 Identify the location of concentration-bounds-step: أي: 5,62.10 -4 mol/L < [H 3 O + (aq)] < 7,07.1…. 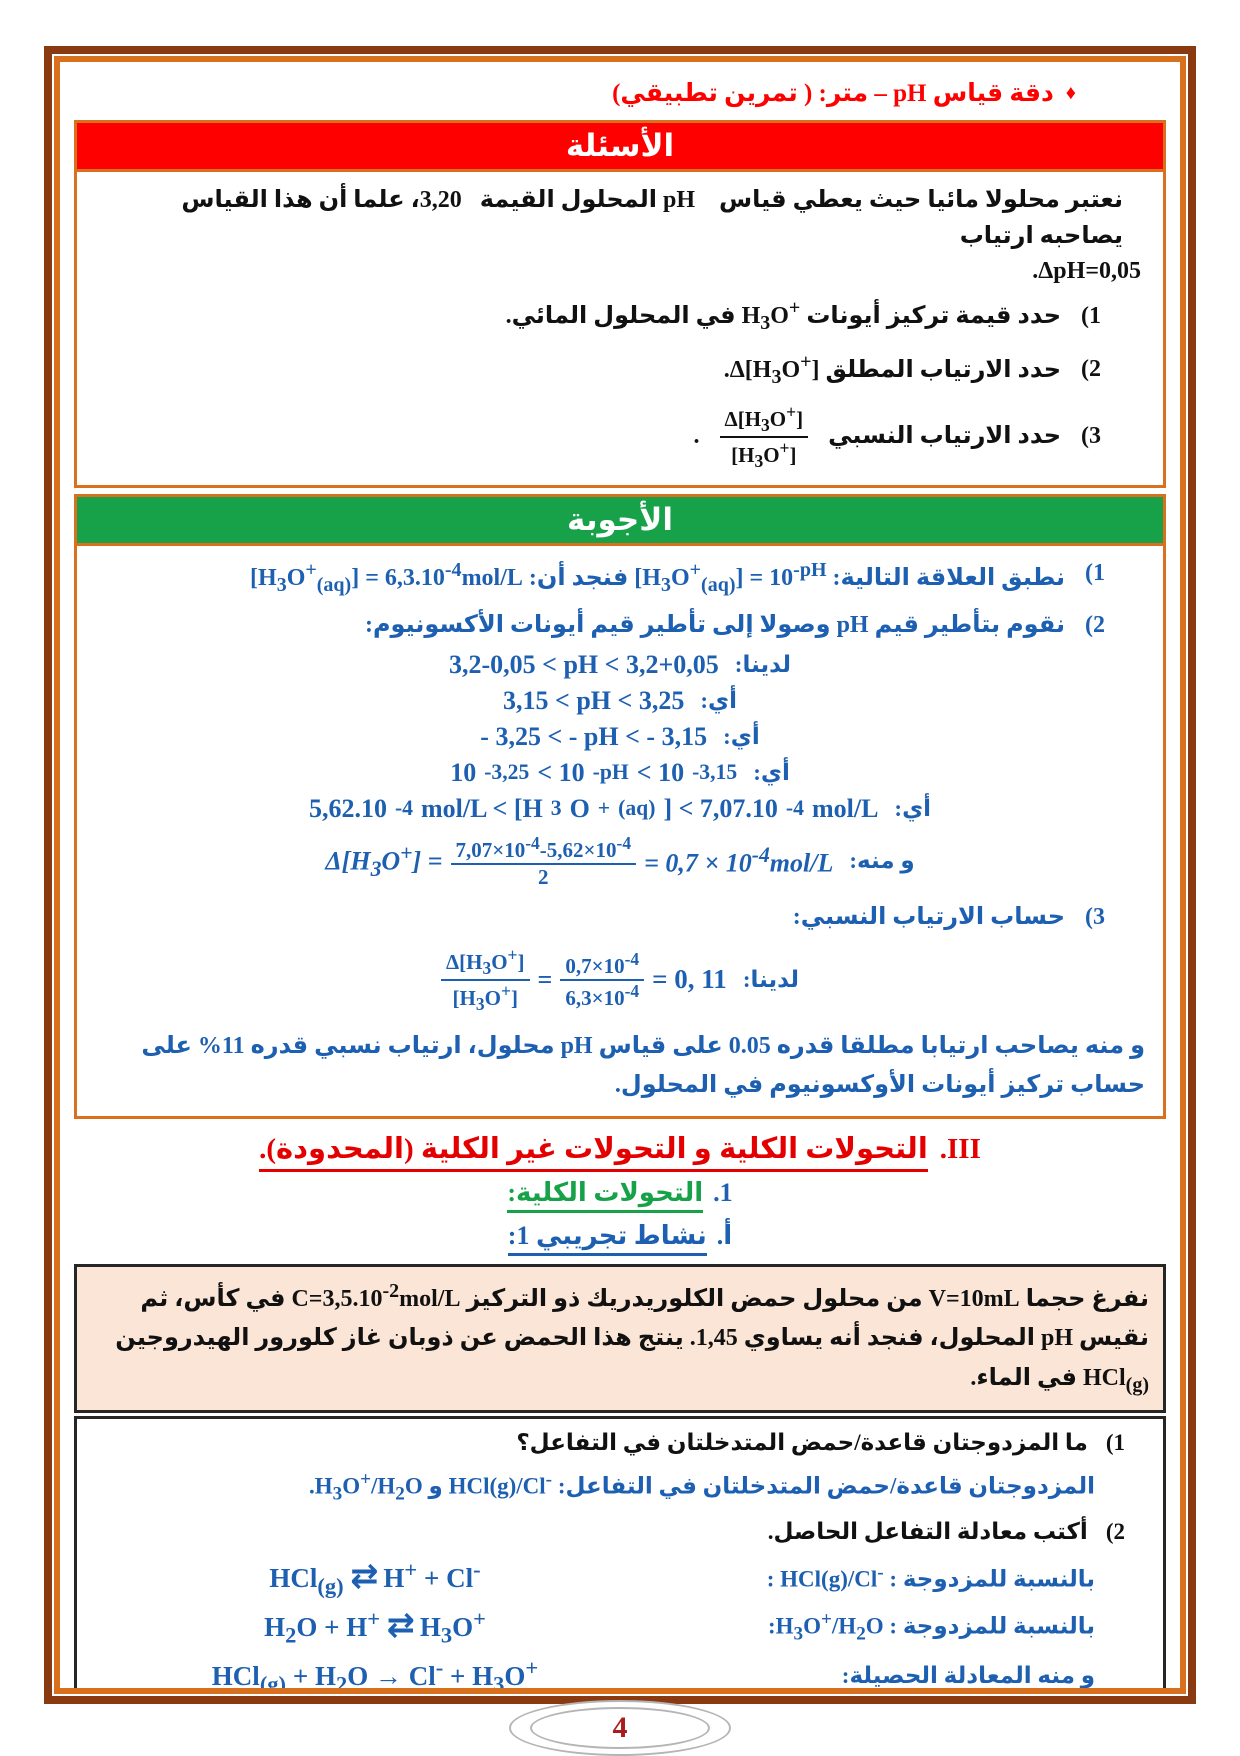
(620, 809).